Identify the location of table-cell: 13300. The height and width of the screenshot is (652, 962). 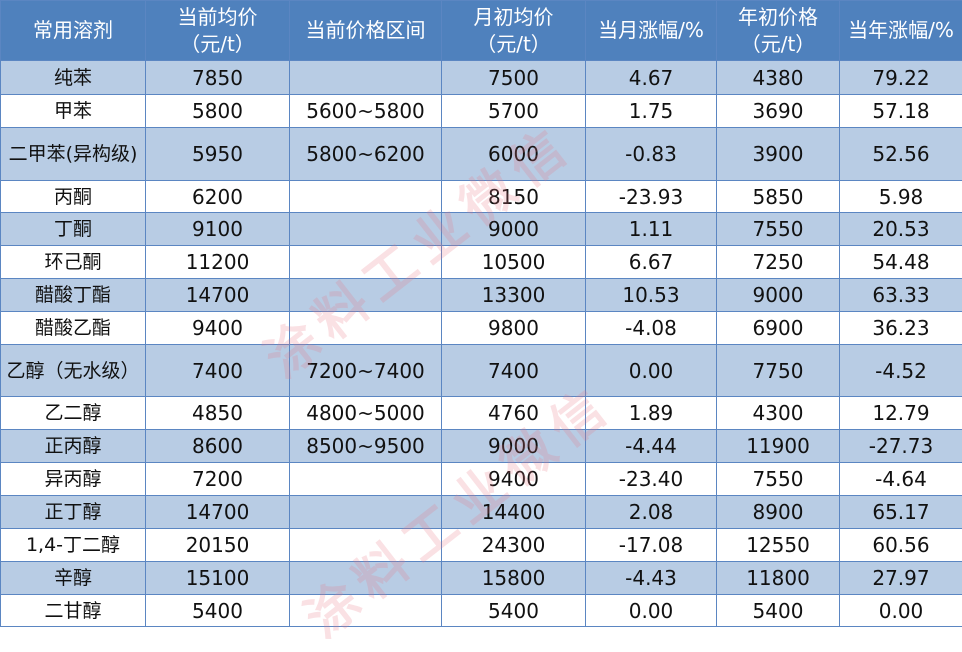
(514, 295).